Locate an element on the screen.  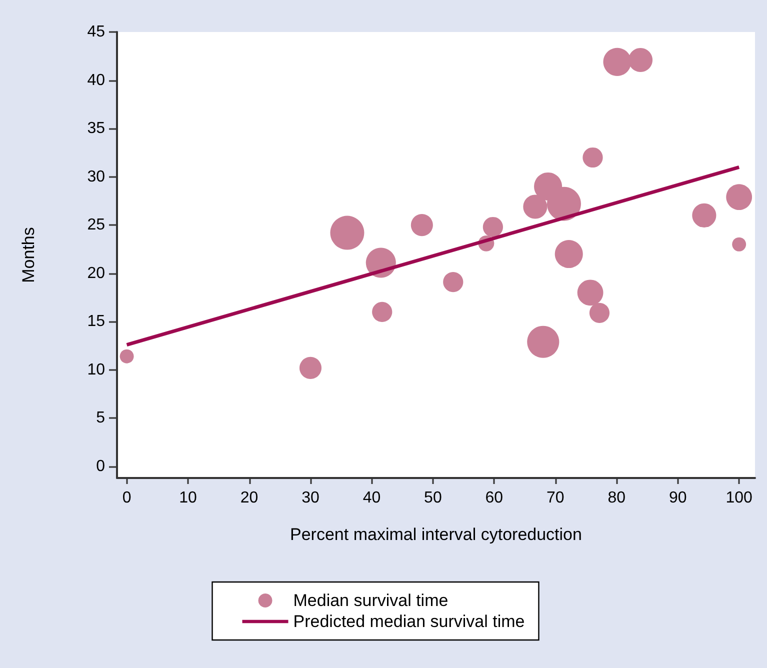
x-tick-label: 20 is located at coordinates (249, 498).